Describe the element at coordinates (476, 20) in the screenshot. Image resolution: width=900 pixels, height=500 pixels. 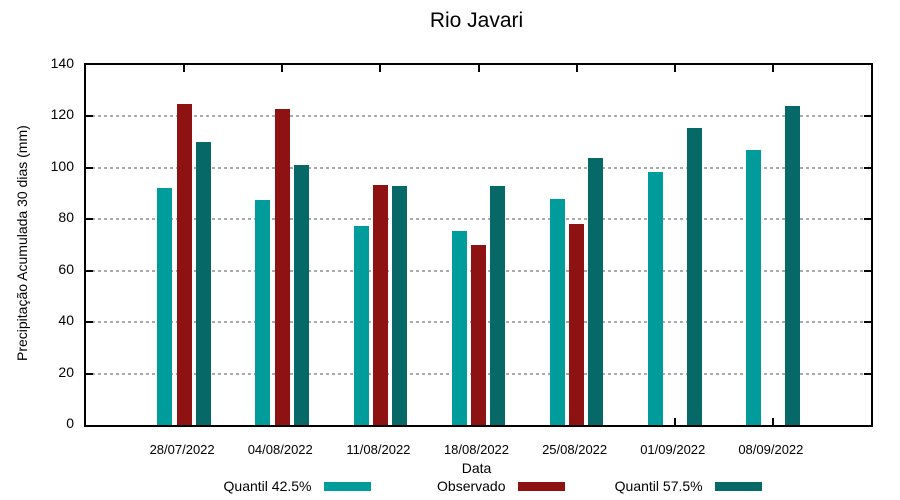
I see `chart-title: Rio Javari` at that location.